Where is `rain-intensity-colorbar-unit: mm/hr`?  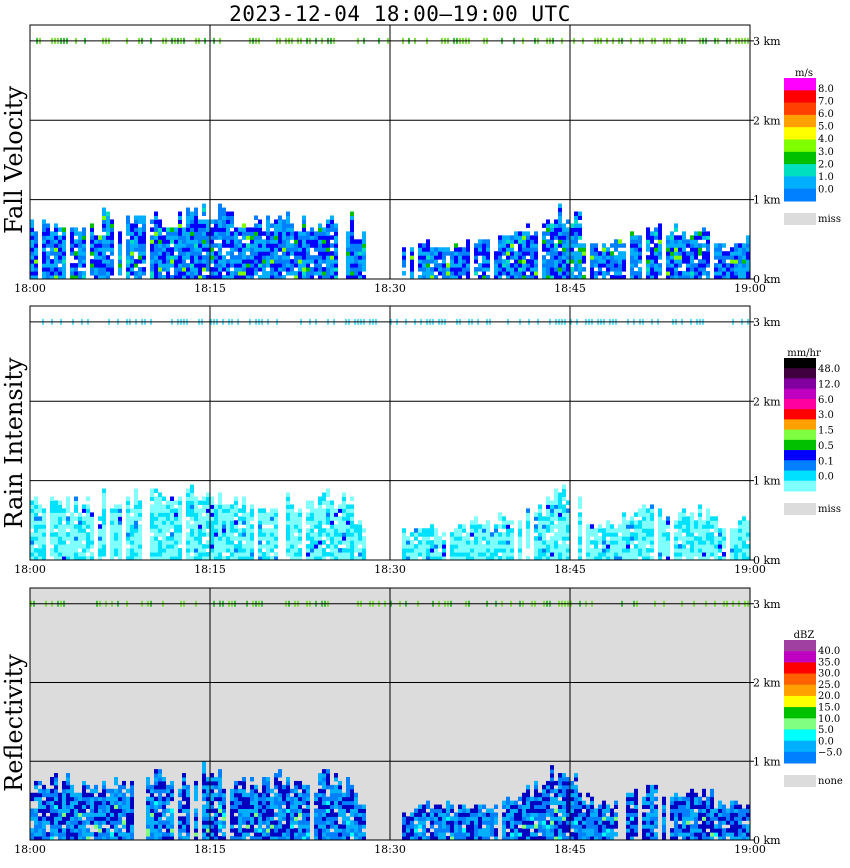 rain-intensity-colorbar-unit: mm/hr is located at coordinates (804, 353).